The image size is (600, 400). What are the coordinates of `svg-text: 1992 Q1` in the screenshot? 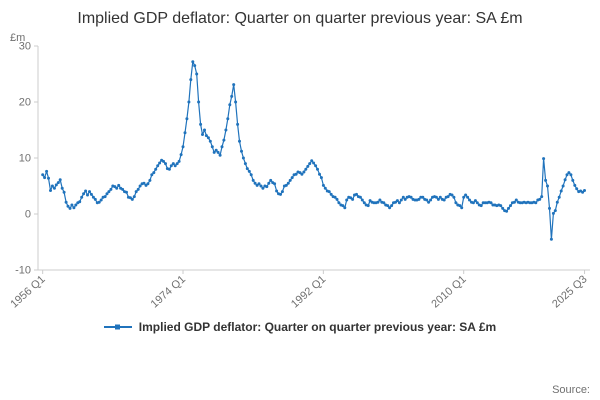 It's located at (308, 291).